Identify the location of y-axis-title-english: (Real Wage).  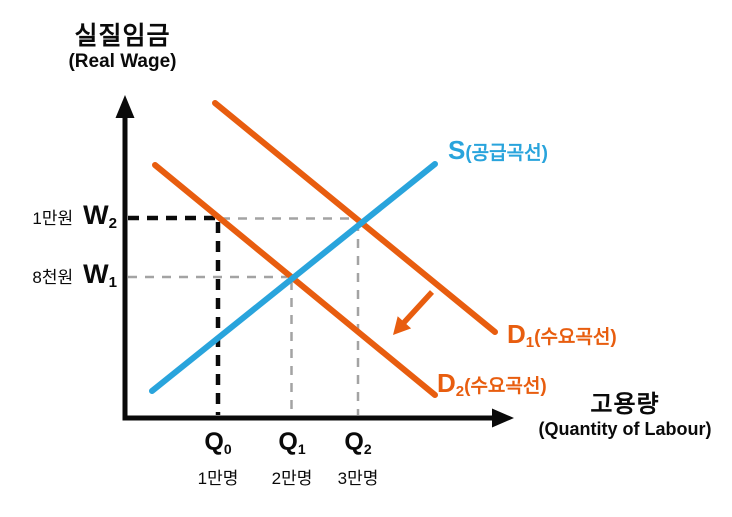
(122, 61).